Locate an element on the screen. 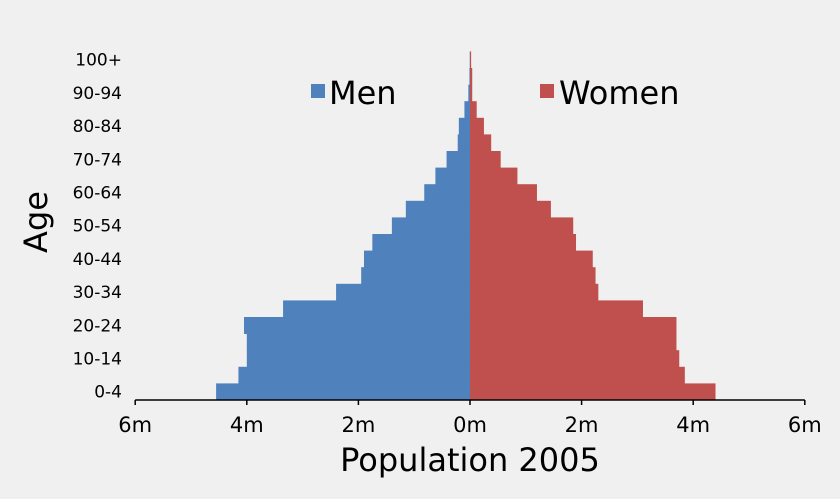  y-tick-label: 80-84 is located at coordinates (97, 127).